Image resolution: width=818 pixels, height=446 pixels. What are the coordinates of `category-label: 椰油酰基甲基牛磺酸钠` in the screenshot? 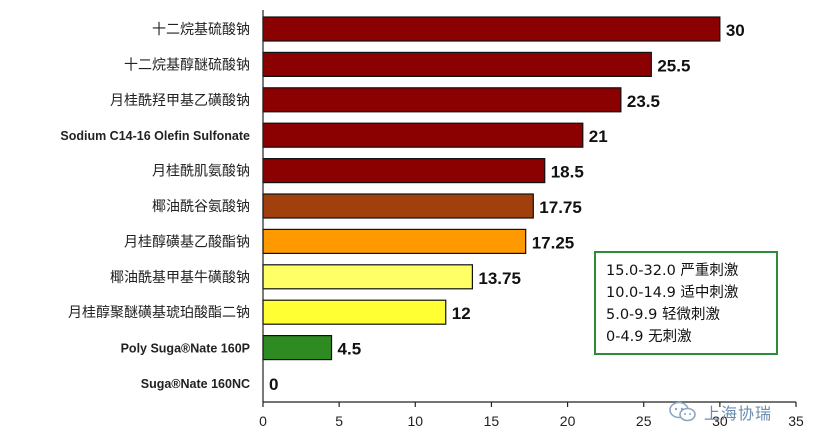 It's located at (180, 277).